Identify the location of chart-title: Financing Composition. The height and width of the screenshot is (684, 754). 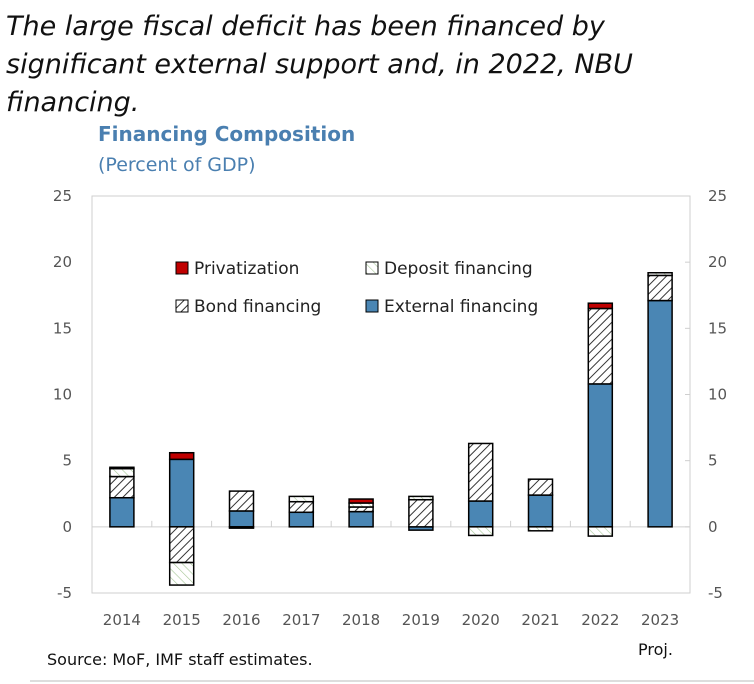
(227, 134).